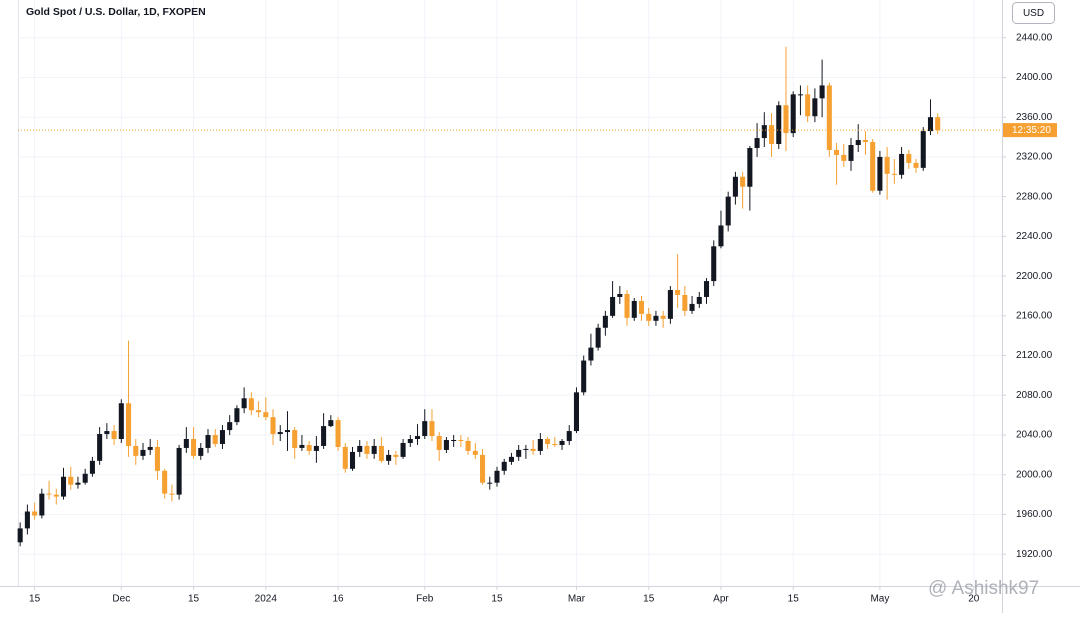  What do you see at coordinates (1034, 395) in the screenshot?
I see `y-tick-label: 2080.00` at bounding box center [1034, 395].